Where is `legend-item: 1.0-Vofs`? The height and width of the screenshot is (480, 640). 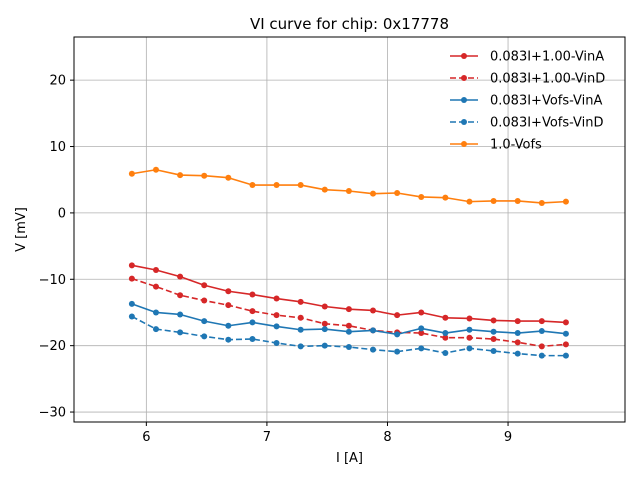 legend-item: 1.0-Vofs is located at coordinates (496, 145).